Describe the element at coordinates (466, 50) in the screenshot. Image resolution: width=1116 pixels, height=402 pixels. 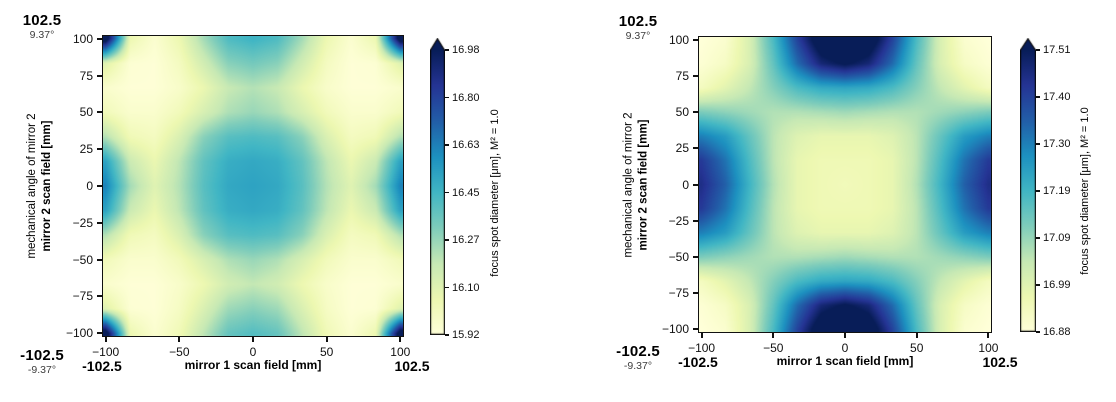
I see `colorbar-tick-label: 16.98` at that location.